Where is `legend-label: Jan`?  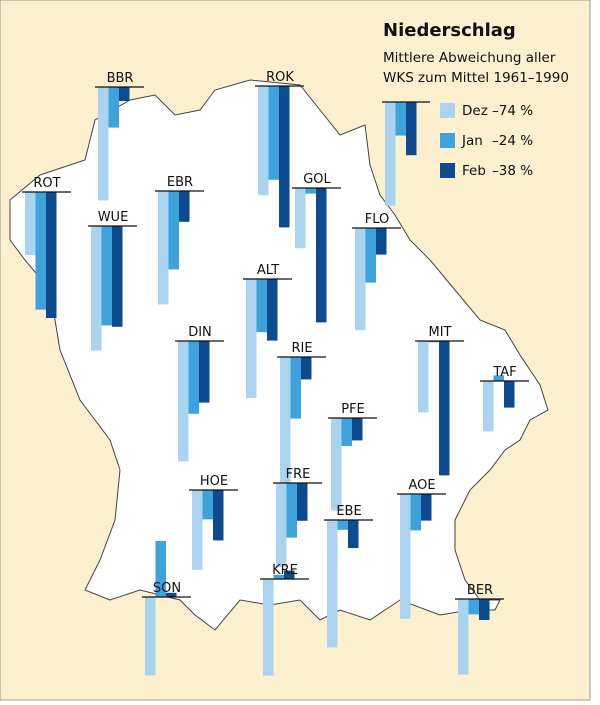 legend-label: Jan is located at coordinates (472, 141).